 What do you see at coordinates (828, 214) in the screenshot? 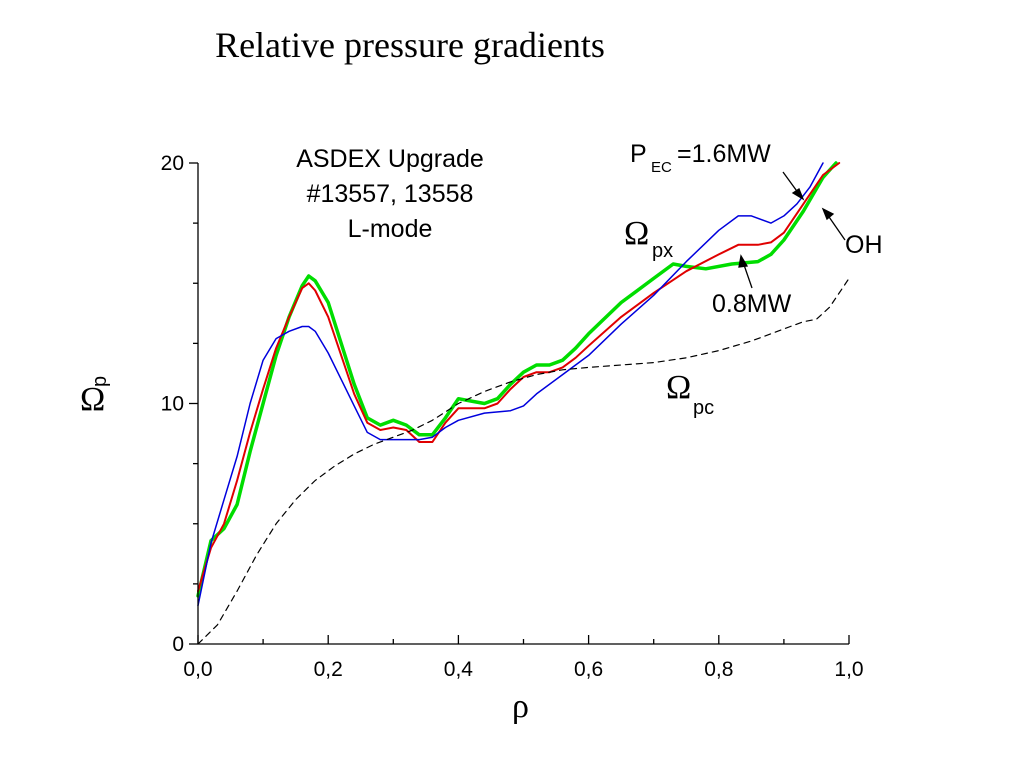
I see `arrowhead-oh` at bounding box center [828, 214].